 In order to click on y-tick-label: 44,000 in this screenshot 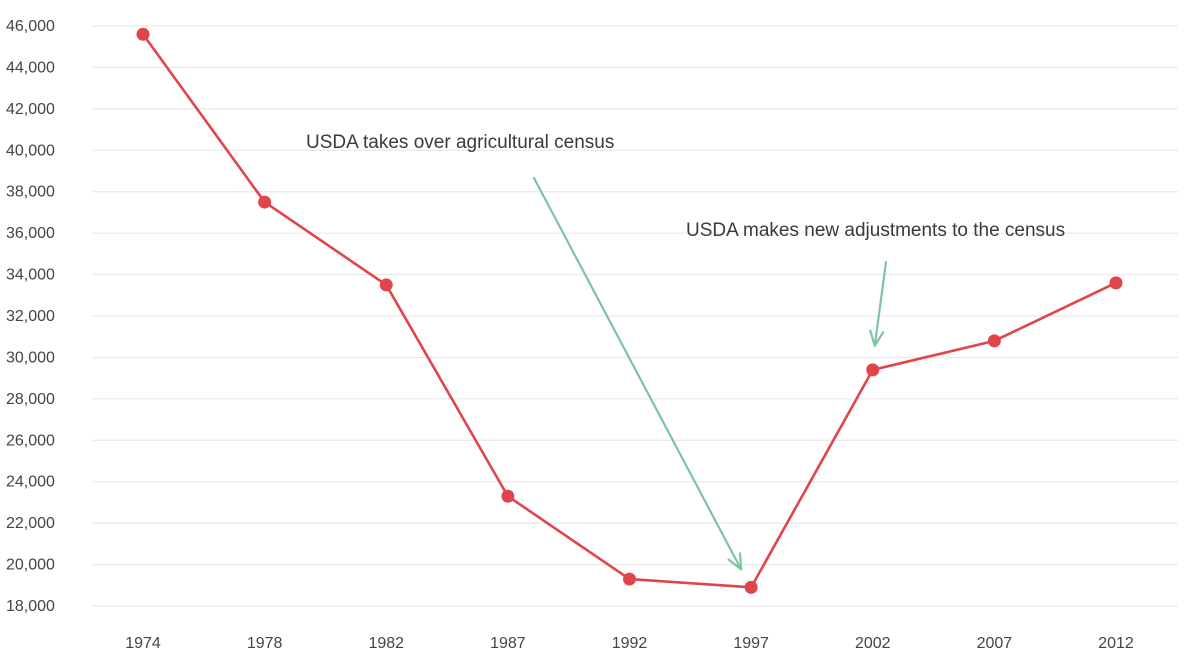, I will do `click(30, 67)`.